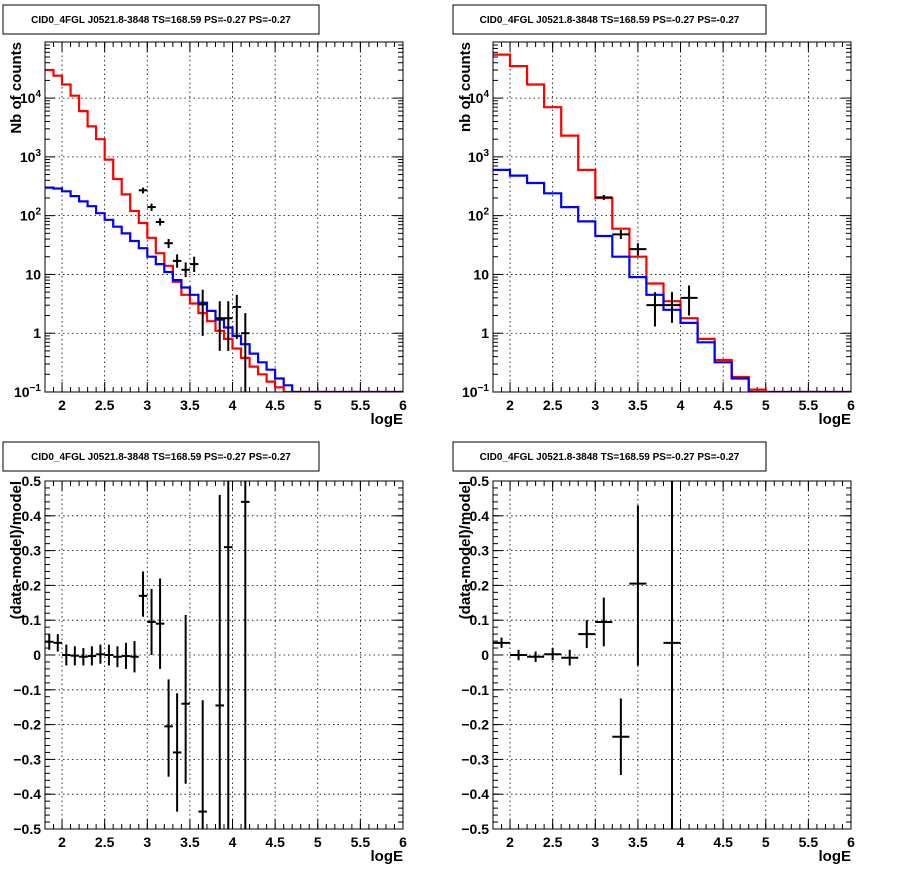 Image resolution: width=898 pixels, height=875 pixels. What do you see at coordinates (485, 655) in the screenshot?
I see `y-tick-label: 0` at bounding box center [485, 655].